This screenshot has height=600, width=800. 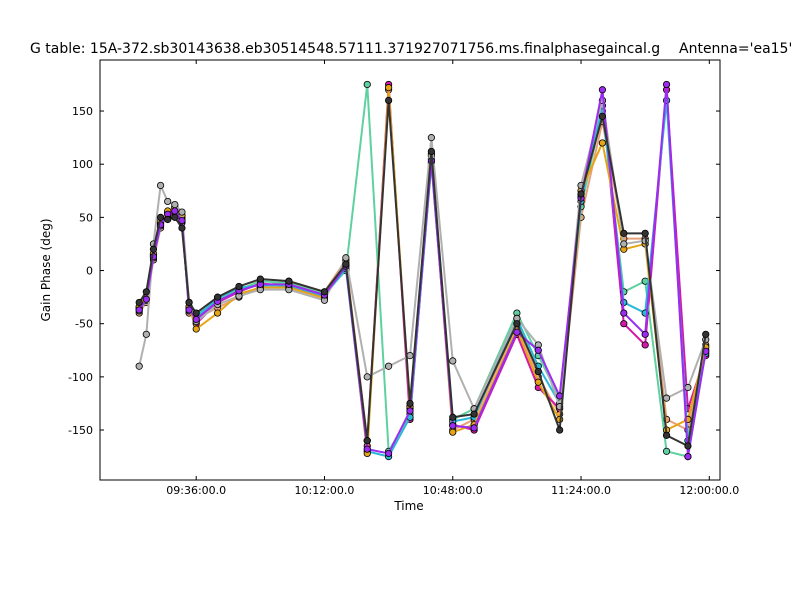 What do you see at coordinates (581, 490) in the screenshot?
I see `x-tick-label: 11:24:00.0` at bounding box center [581, 490].